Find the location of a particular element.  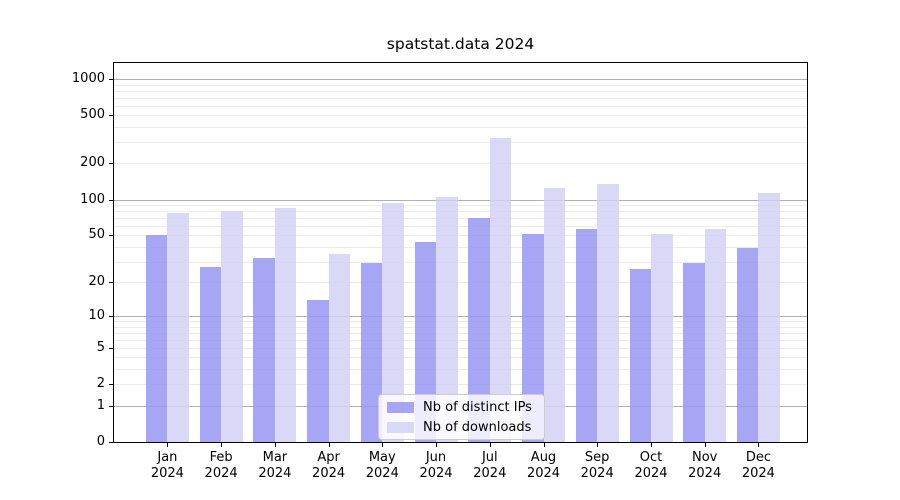

x-tick-mark-jul-2024 is located at coordinates (490, 445).